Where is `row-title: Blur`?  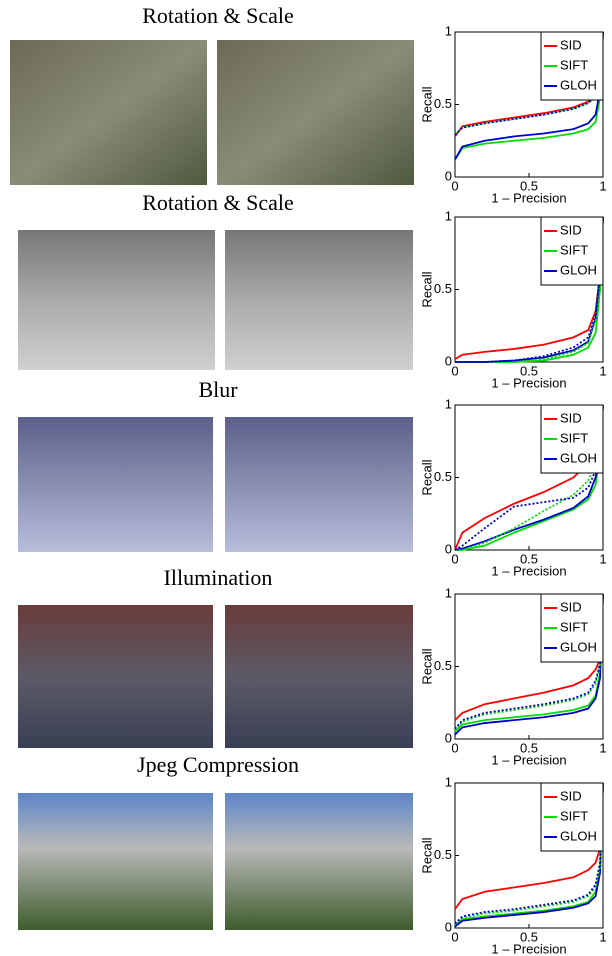 row-title: Blur is located at coordinates (218, 389).